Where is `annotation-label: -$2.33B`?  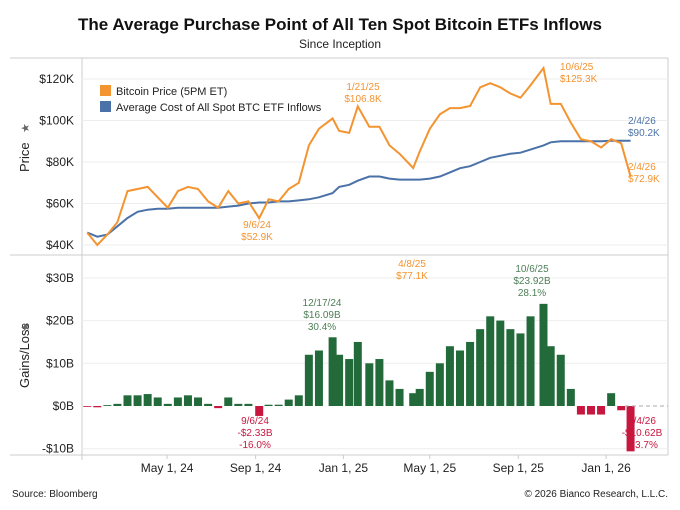 annotation-label: -$2.33B is located at coordinates (254, 433).